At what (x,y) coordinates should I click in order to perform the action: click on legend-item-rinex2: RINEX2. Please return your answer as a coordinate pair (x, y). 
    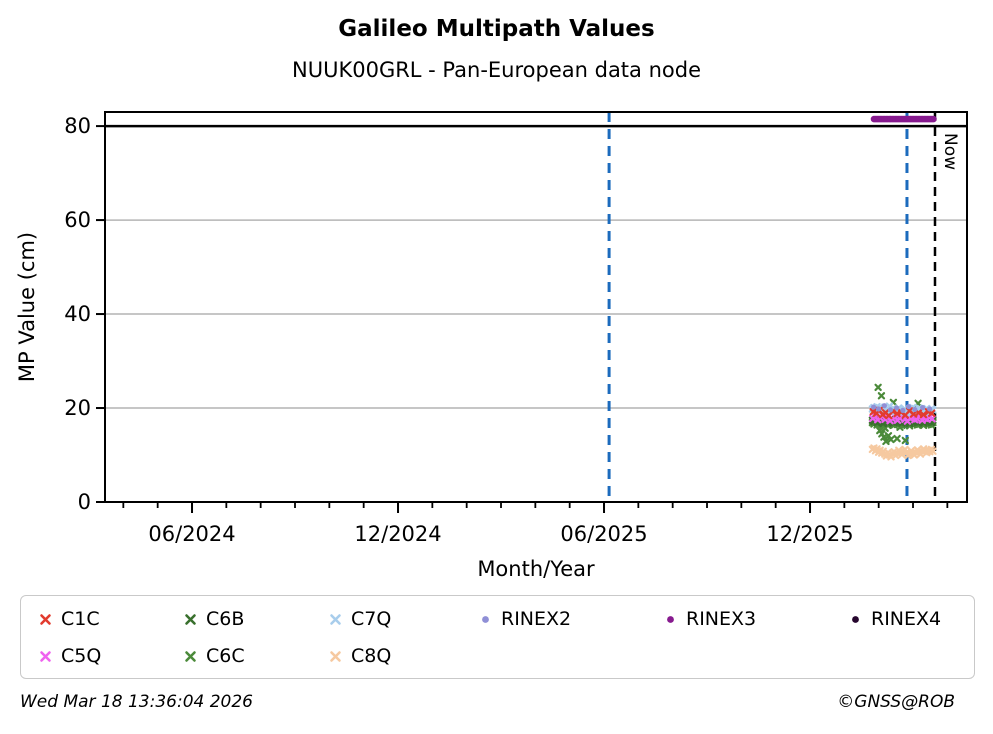
    Looking at the image, I should click on (525, 619).